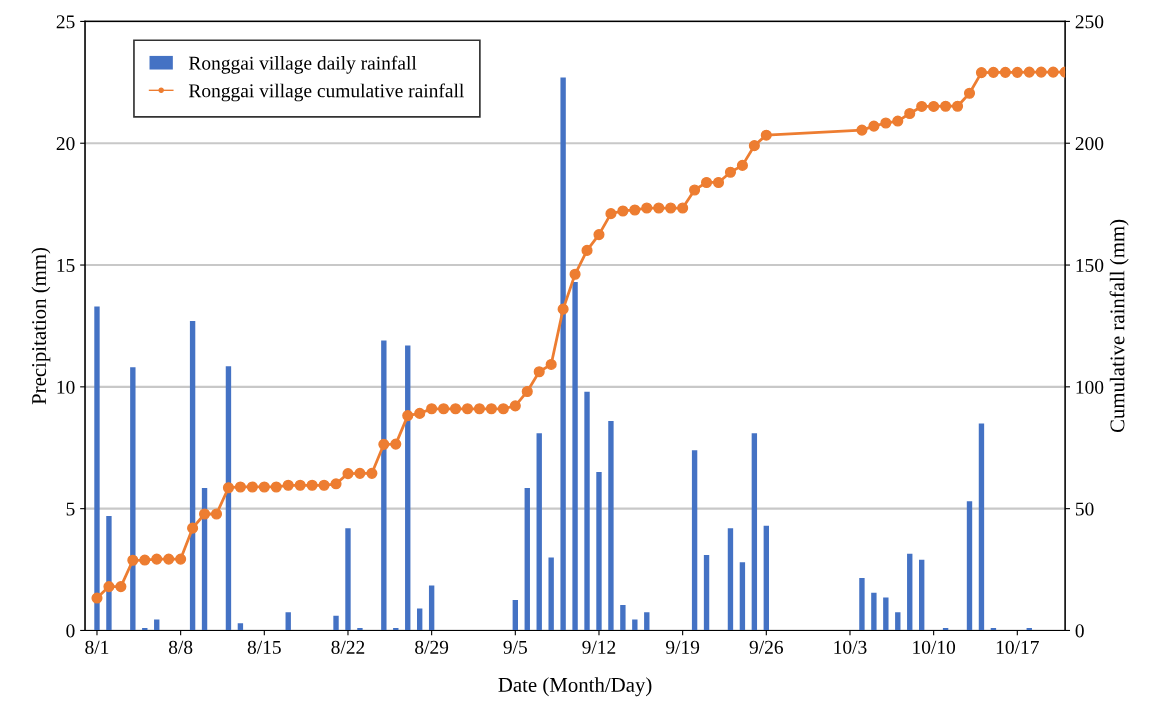 Image resolution: width=1149 pixels, height=714 pixels. Describe the element at coordinates (1017, 647) in the screenshot. I see `x-tick-label: 10/17` at that location.